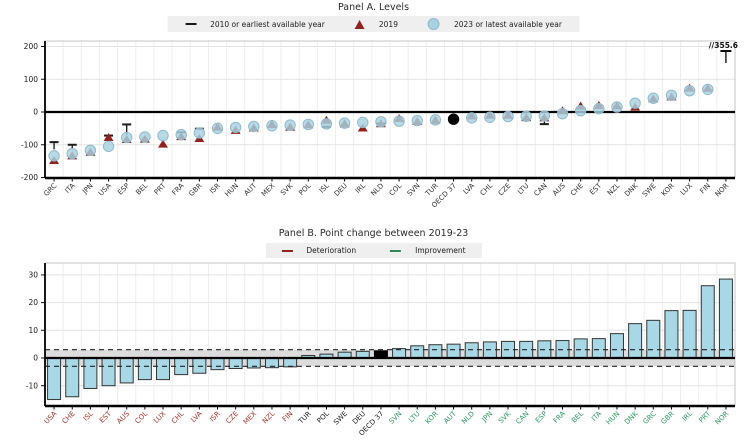 The height and width of the screenshot is (445, 747). Describe the element at coordinates (613, 418) in the screenshot. I see `panel-b-xlabel-HUN: HUN` at that location.